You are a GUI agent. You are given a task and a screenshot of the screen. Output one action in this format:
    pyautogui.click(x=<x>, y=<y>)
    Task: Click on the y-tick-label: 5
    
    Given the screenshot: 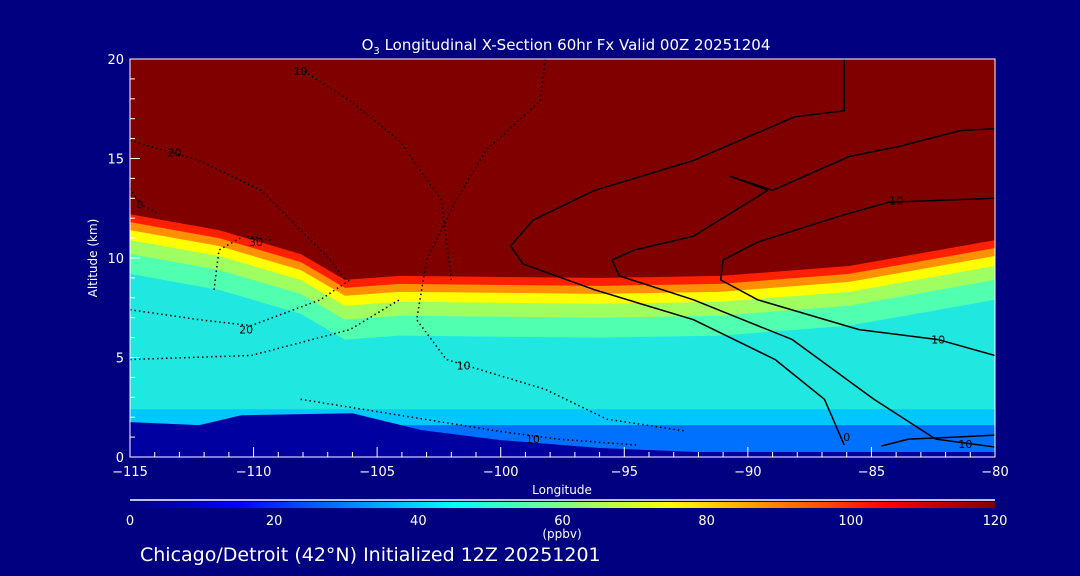 What is the action you would take?
    pyautogui.click(x=120, y=359)
    